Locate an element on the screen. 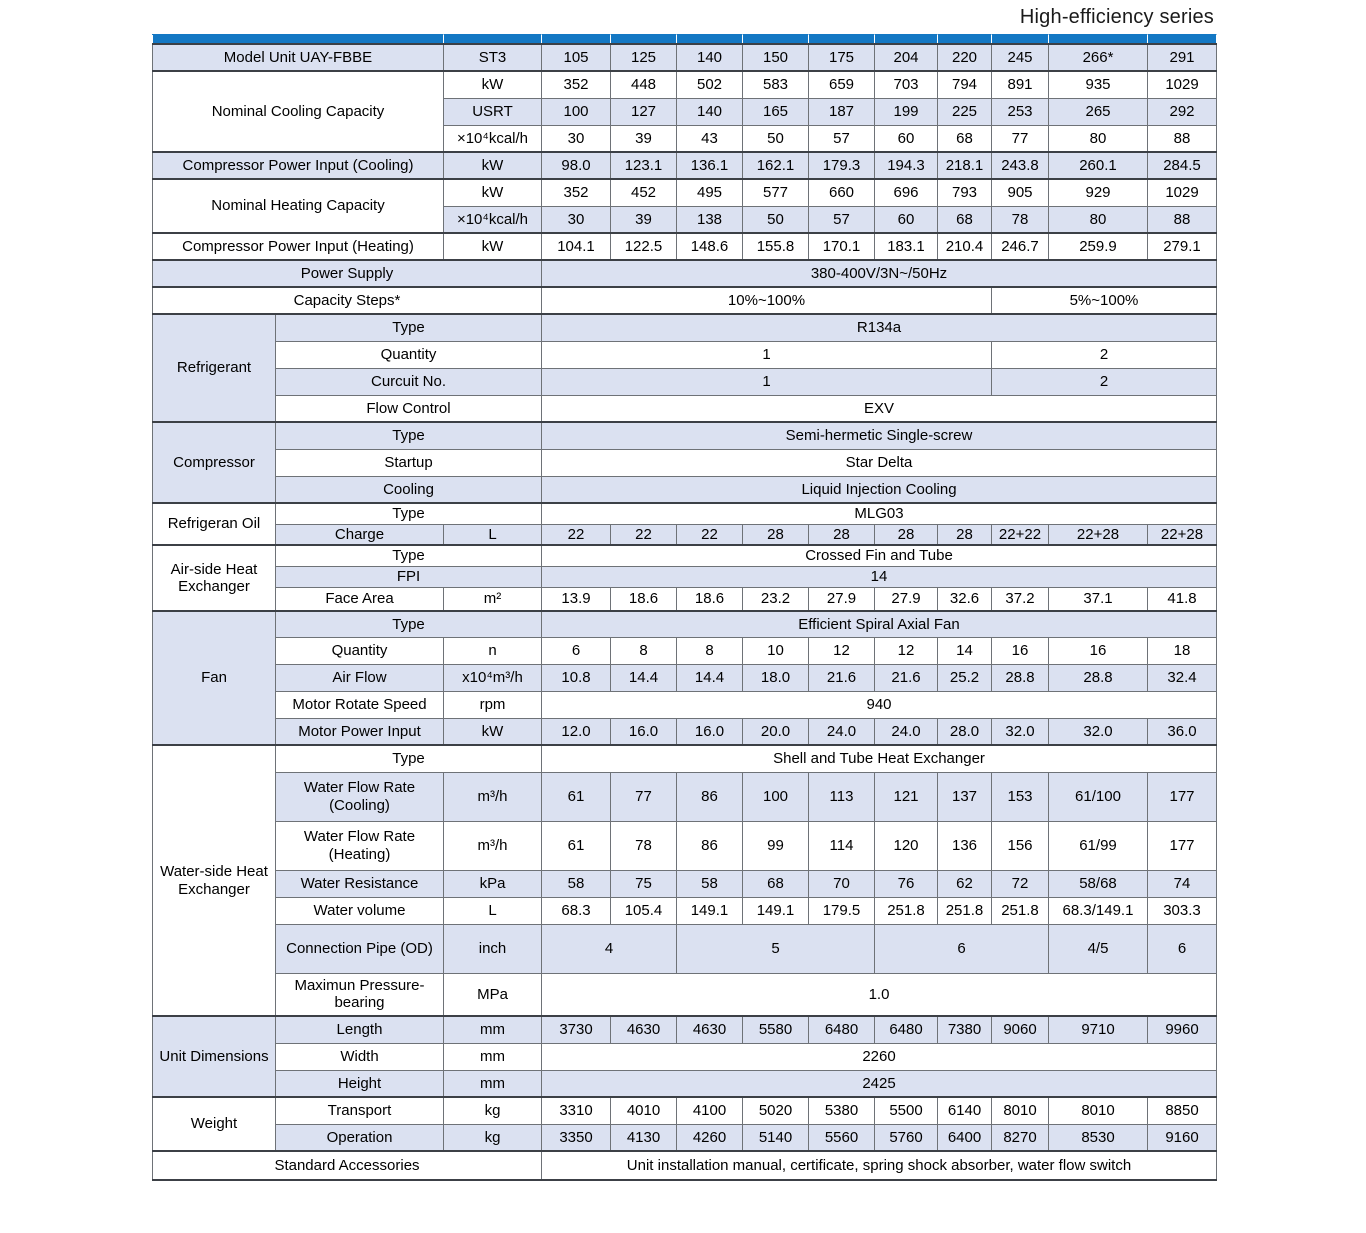  value-cell: 3730 is located at coordinates (576, 1029).